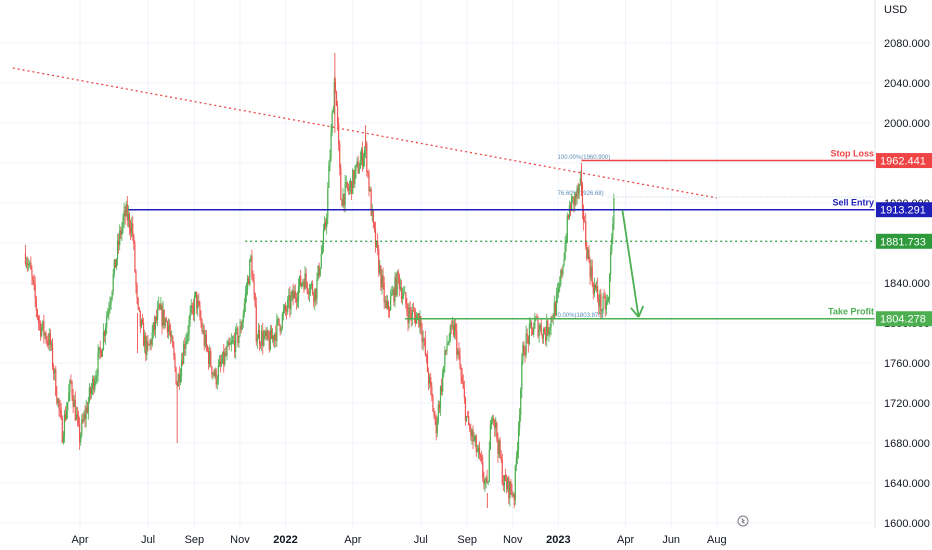  Describe the element at coordinates (467, 540) in the screenshot. I see `x-tick-label: Sep` at that location.